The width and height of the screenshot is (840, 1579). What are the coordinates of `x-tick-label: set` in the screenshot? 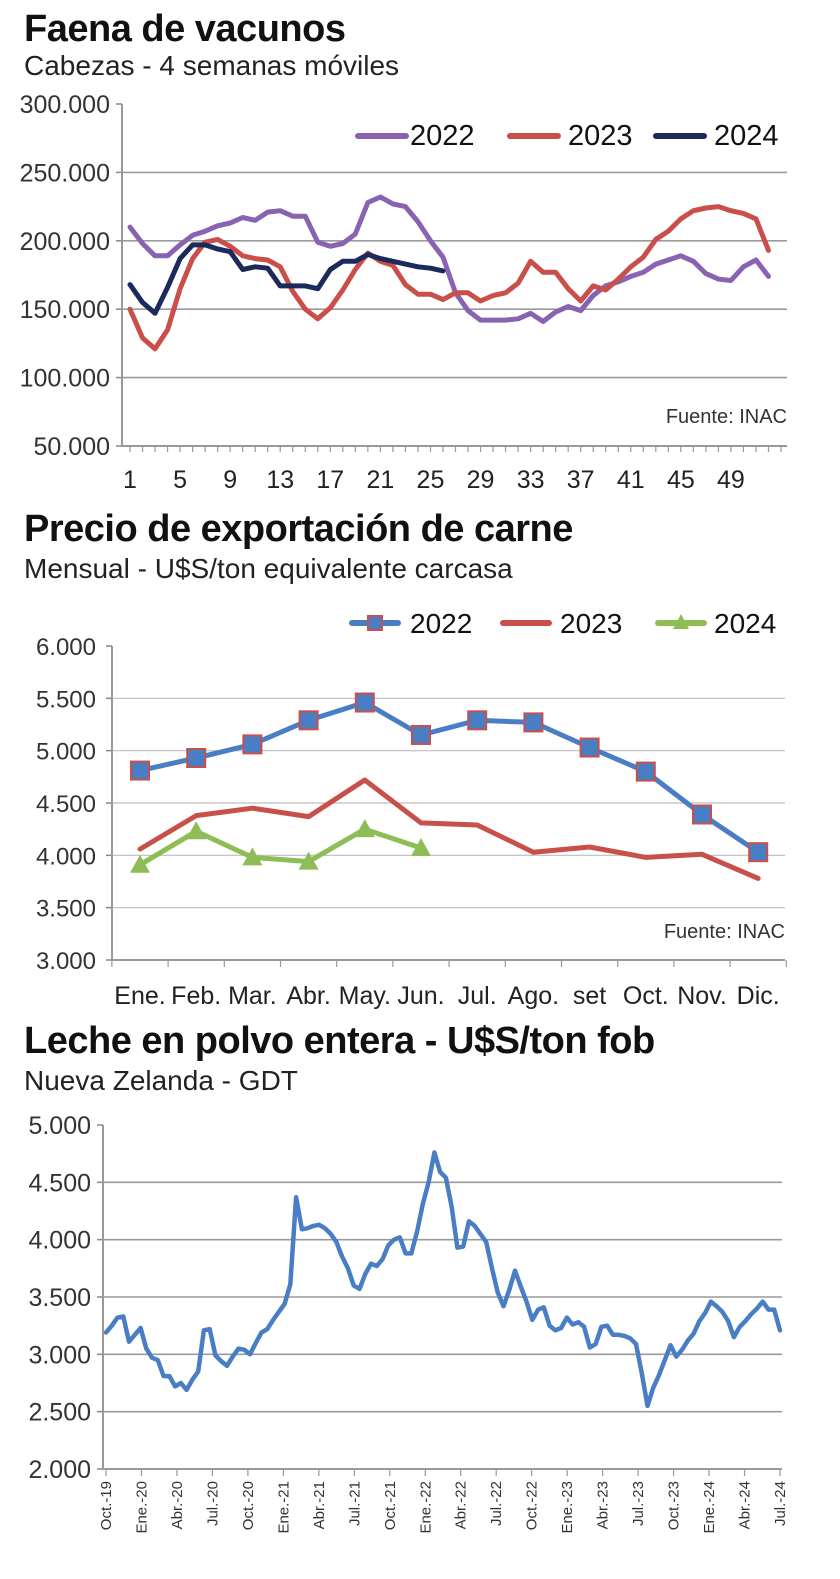 It's located at (589, 996).